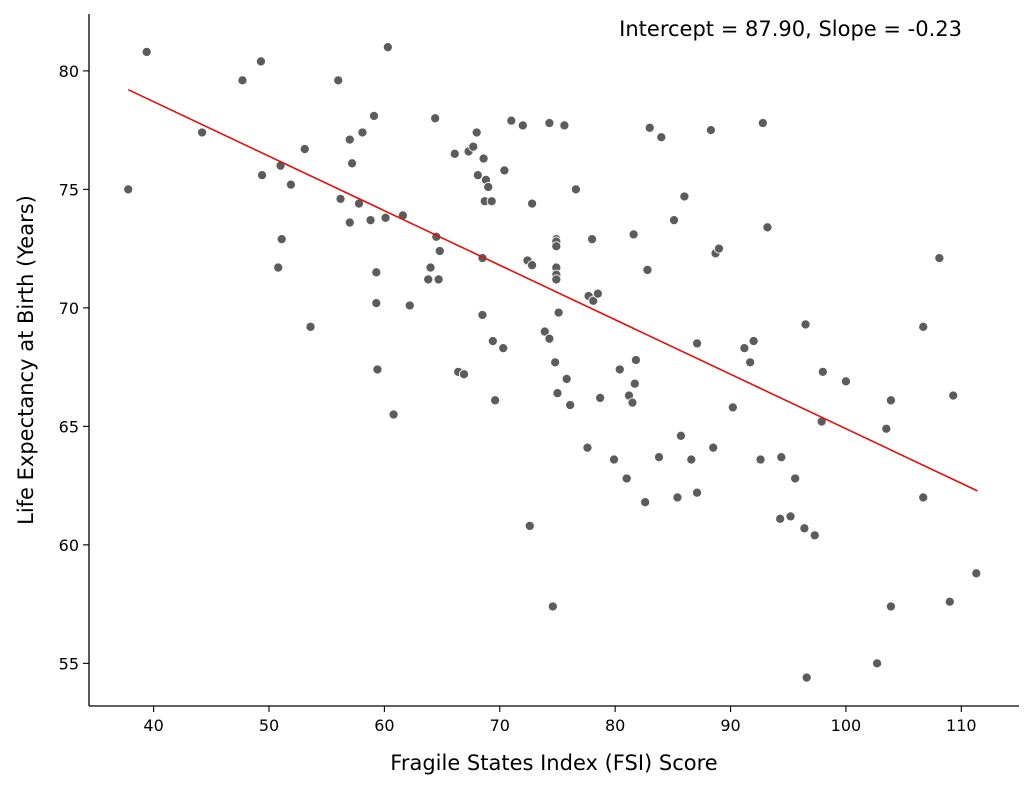 The height and width of the screenshot is (789, 1033). Describe the element at coordinates (69, 426) in the screenshot. I see `y-tick-label: 65` at that location.